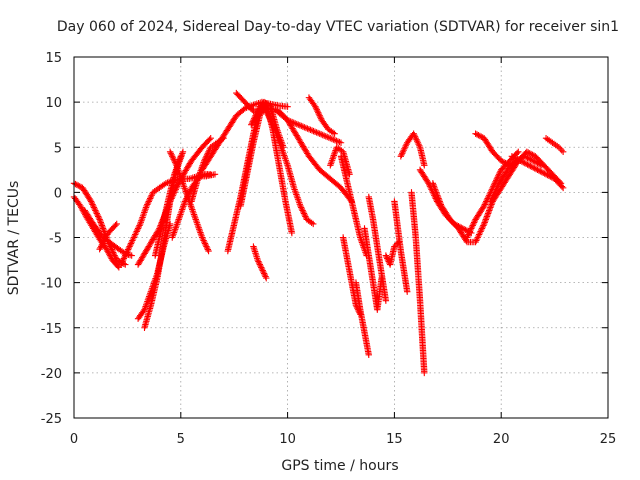 This screenshot has width=640, height=480. What do you see at coordinates (394, 439) in the screenshot?
I see `x-tick-label: 15` at bounding box center [394, 439].